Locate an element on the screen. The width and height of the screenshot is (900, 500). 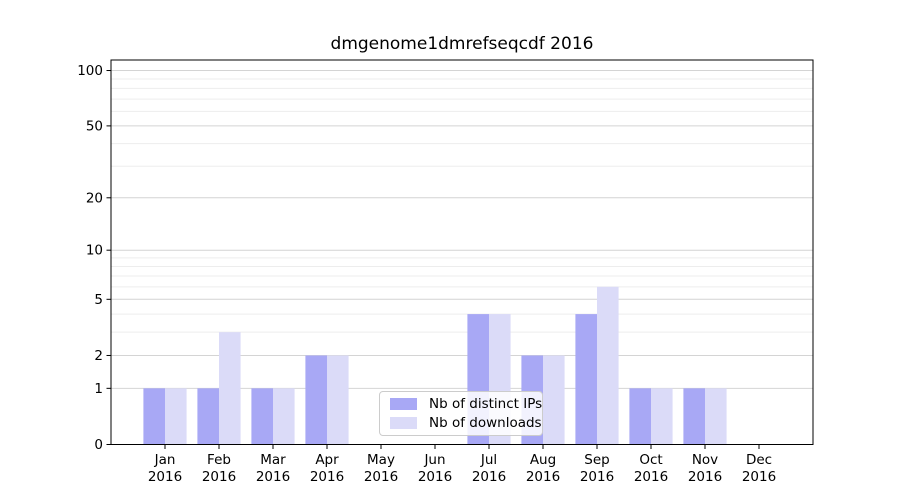
x-tick-label-month: Apr is located at coordinates (327, 460).